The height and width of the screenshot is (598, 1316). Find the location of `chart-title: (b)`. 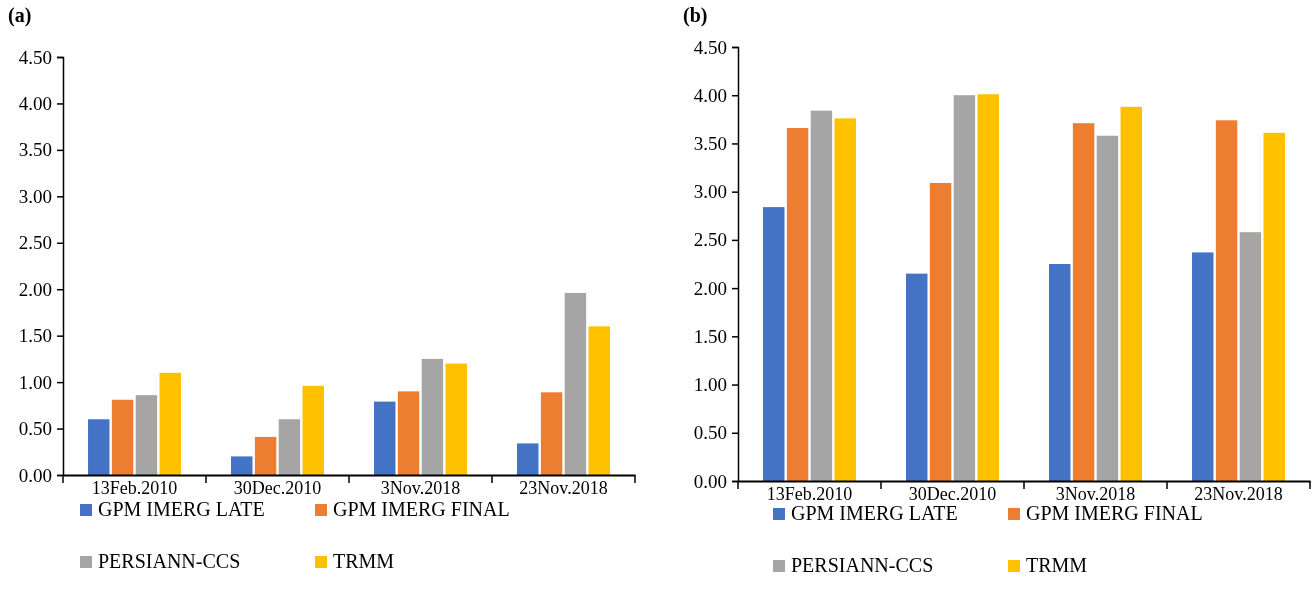

chart-title: (b) is located at coordinates (695, 15).